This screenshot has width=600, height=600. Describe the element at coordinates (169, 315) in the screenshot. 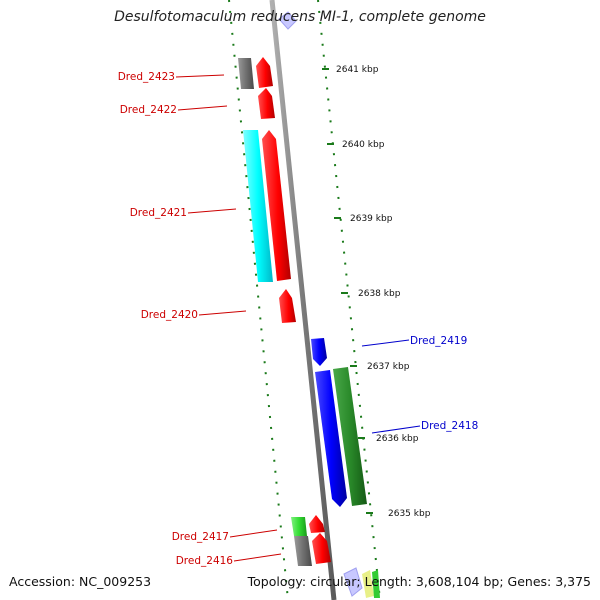

I see `gene-label-dred-2420: Dred_2420` at that location.